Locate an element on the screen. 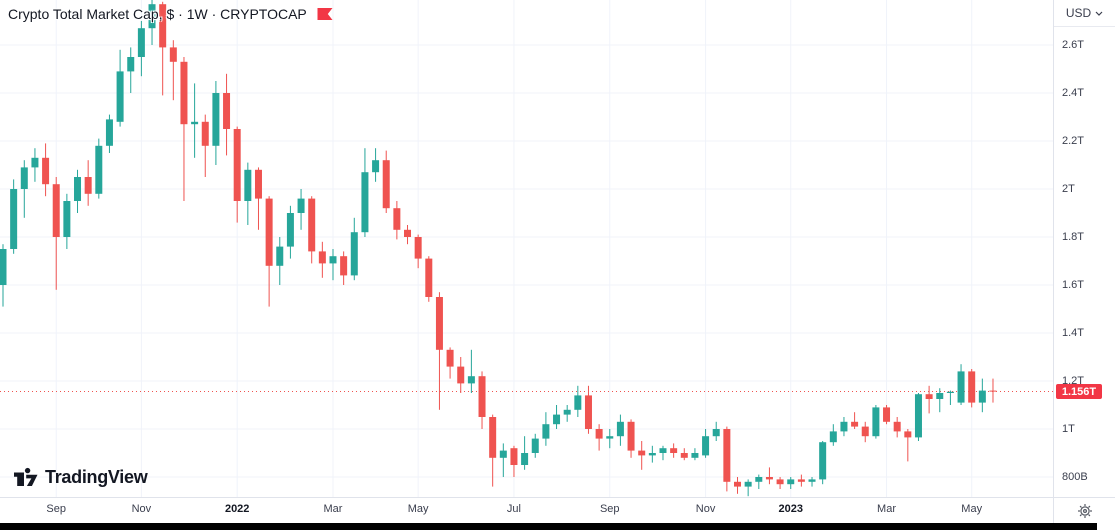 Image resolution: width=1115 pixels, height=530 pixels. tradingview-logo-mark is located at coordinates (26, 476).